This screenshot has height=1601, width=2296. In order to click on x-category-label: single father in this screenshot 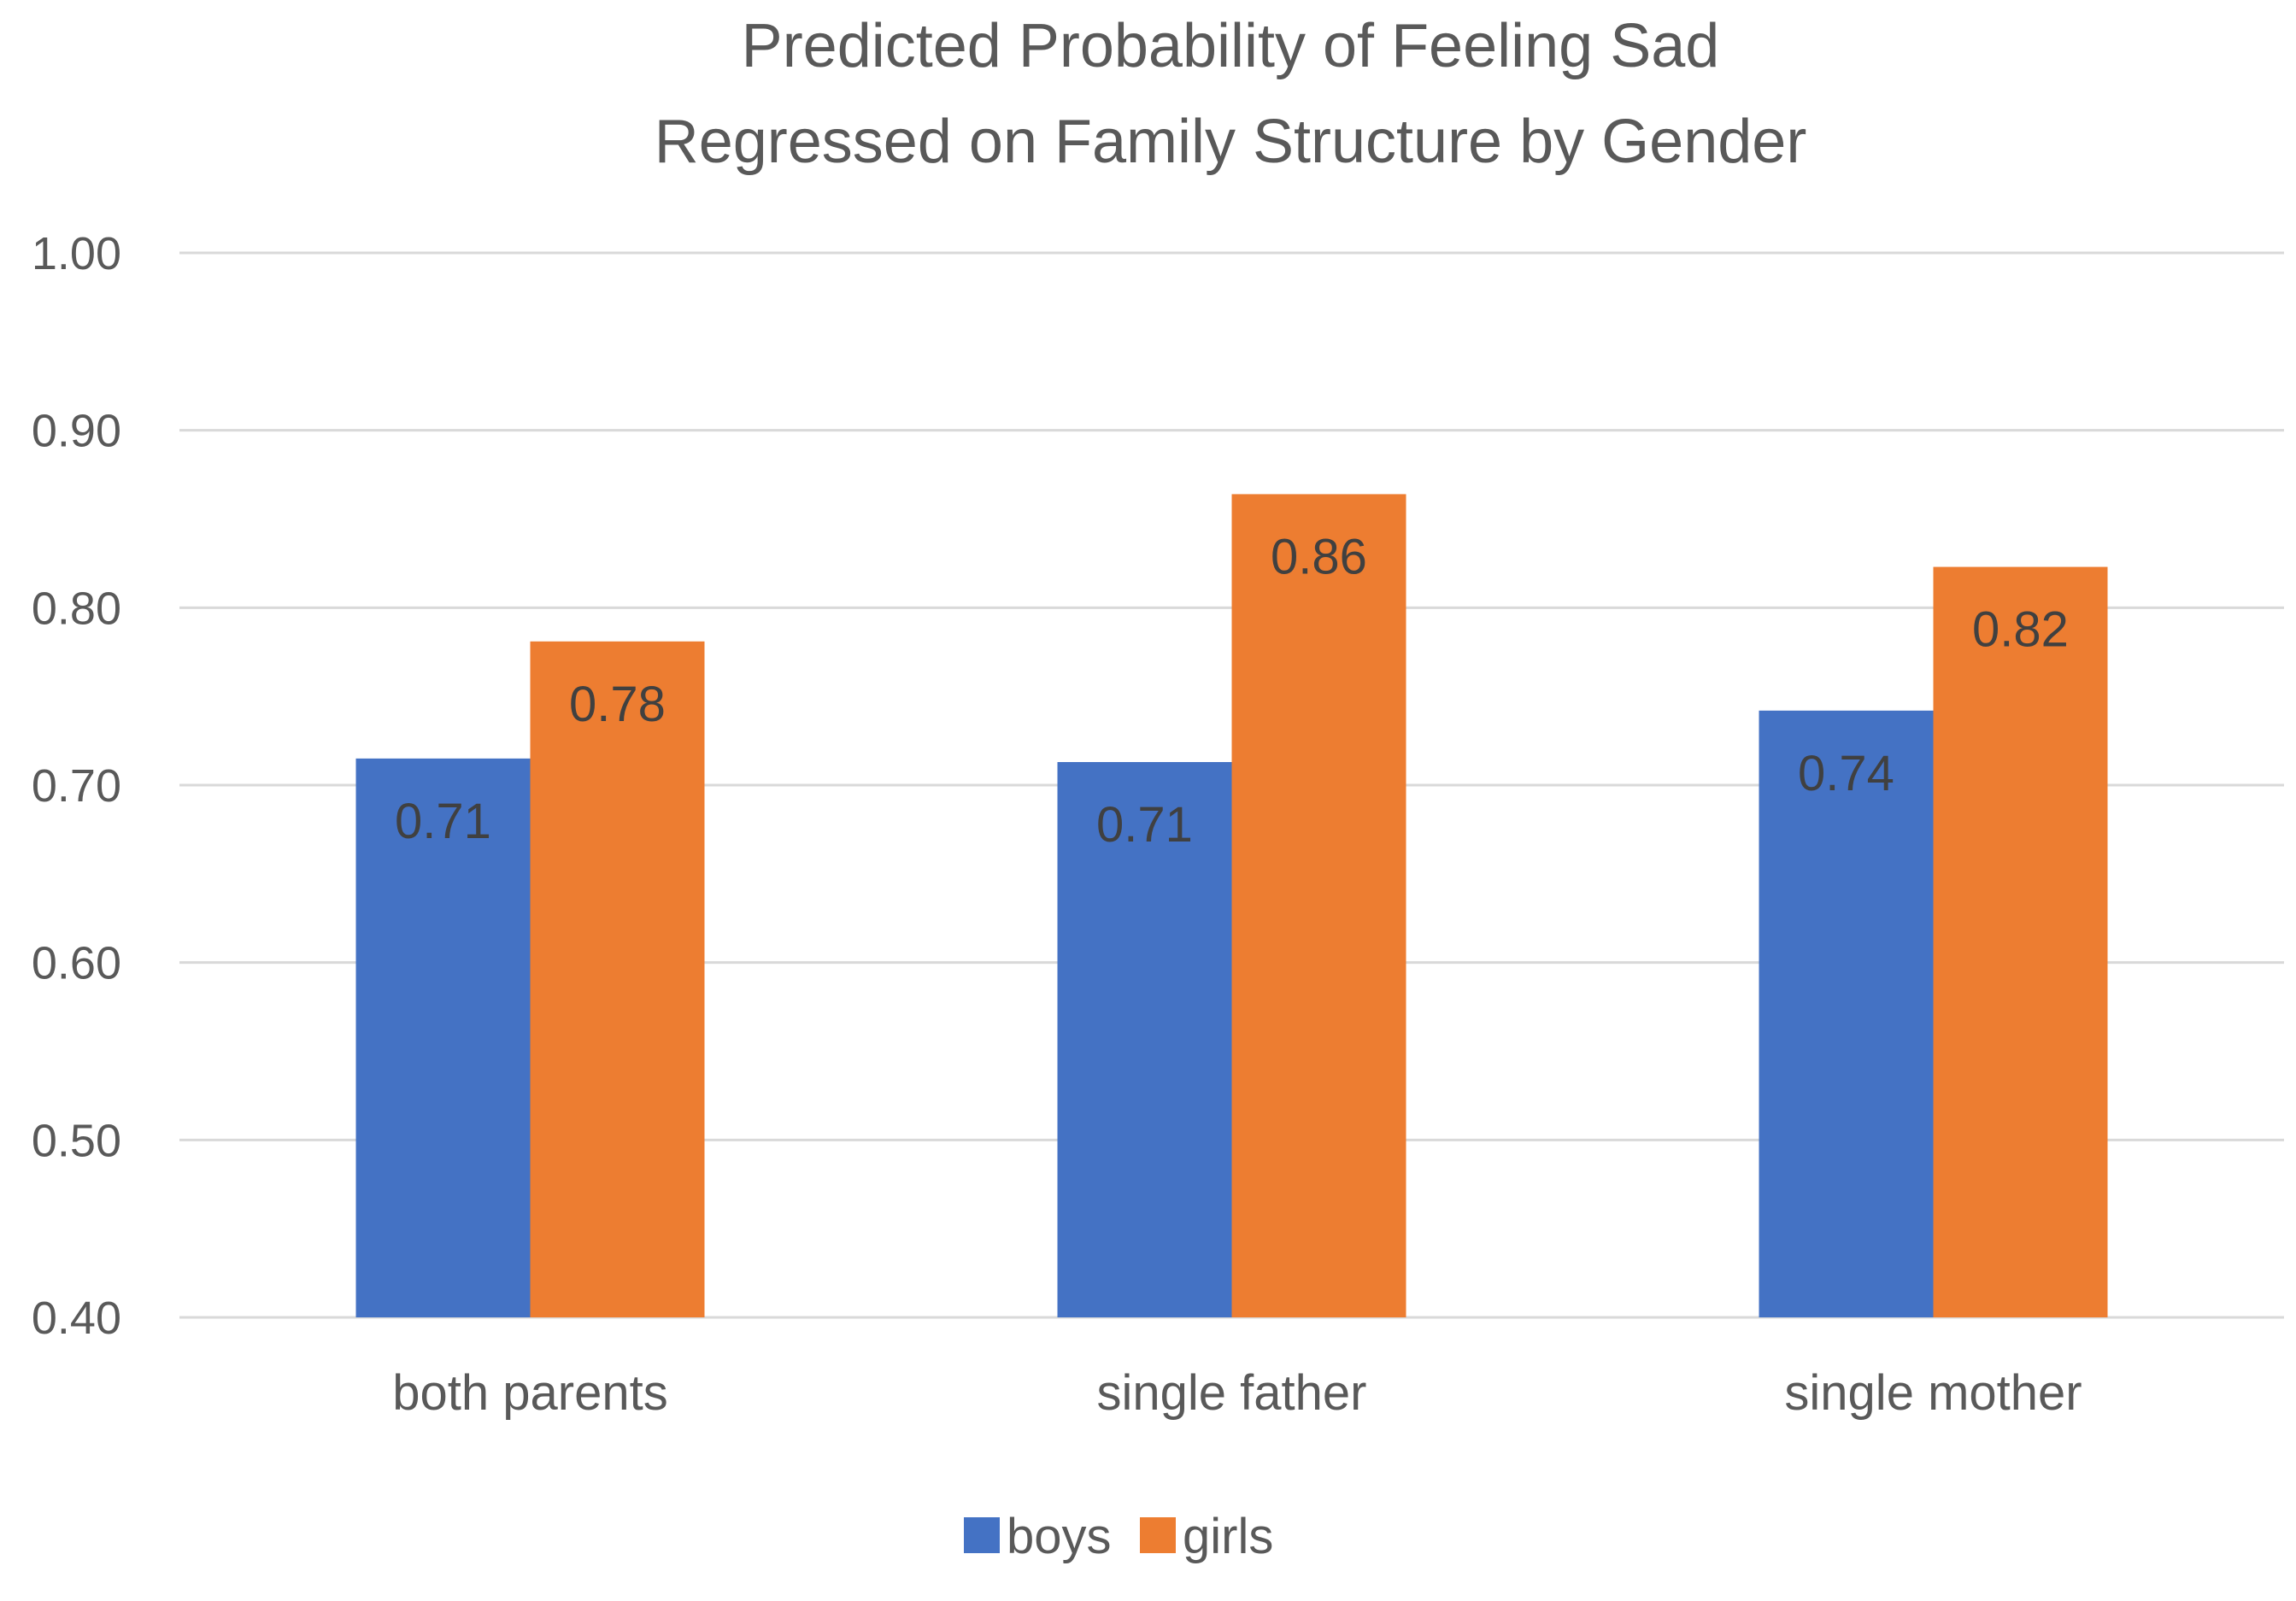, I will do `click(1232, 1393)`.